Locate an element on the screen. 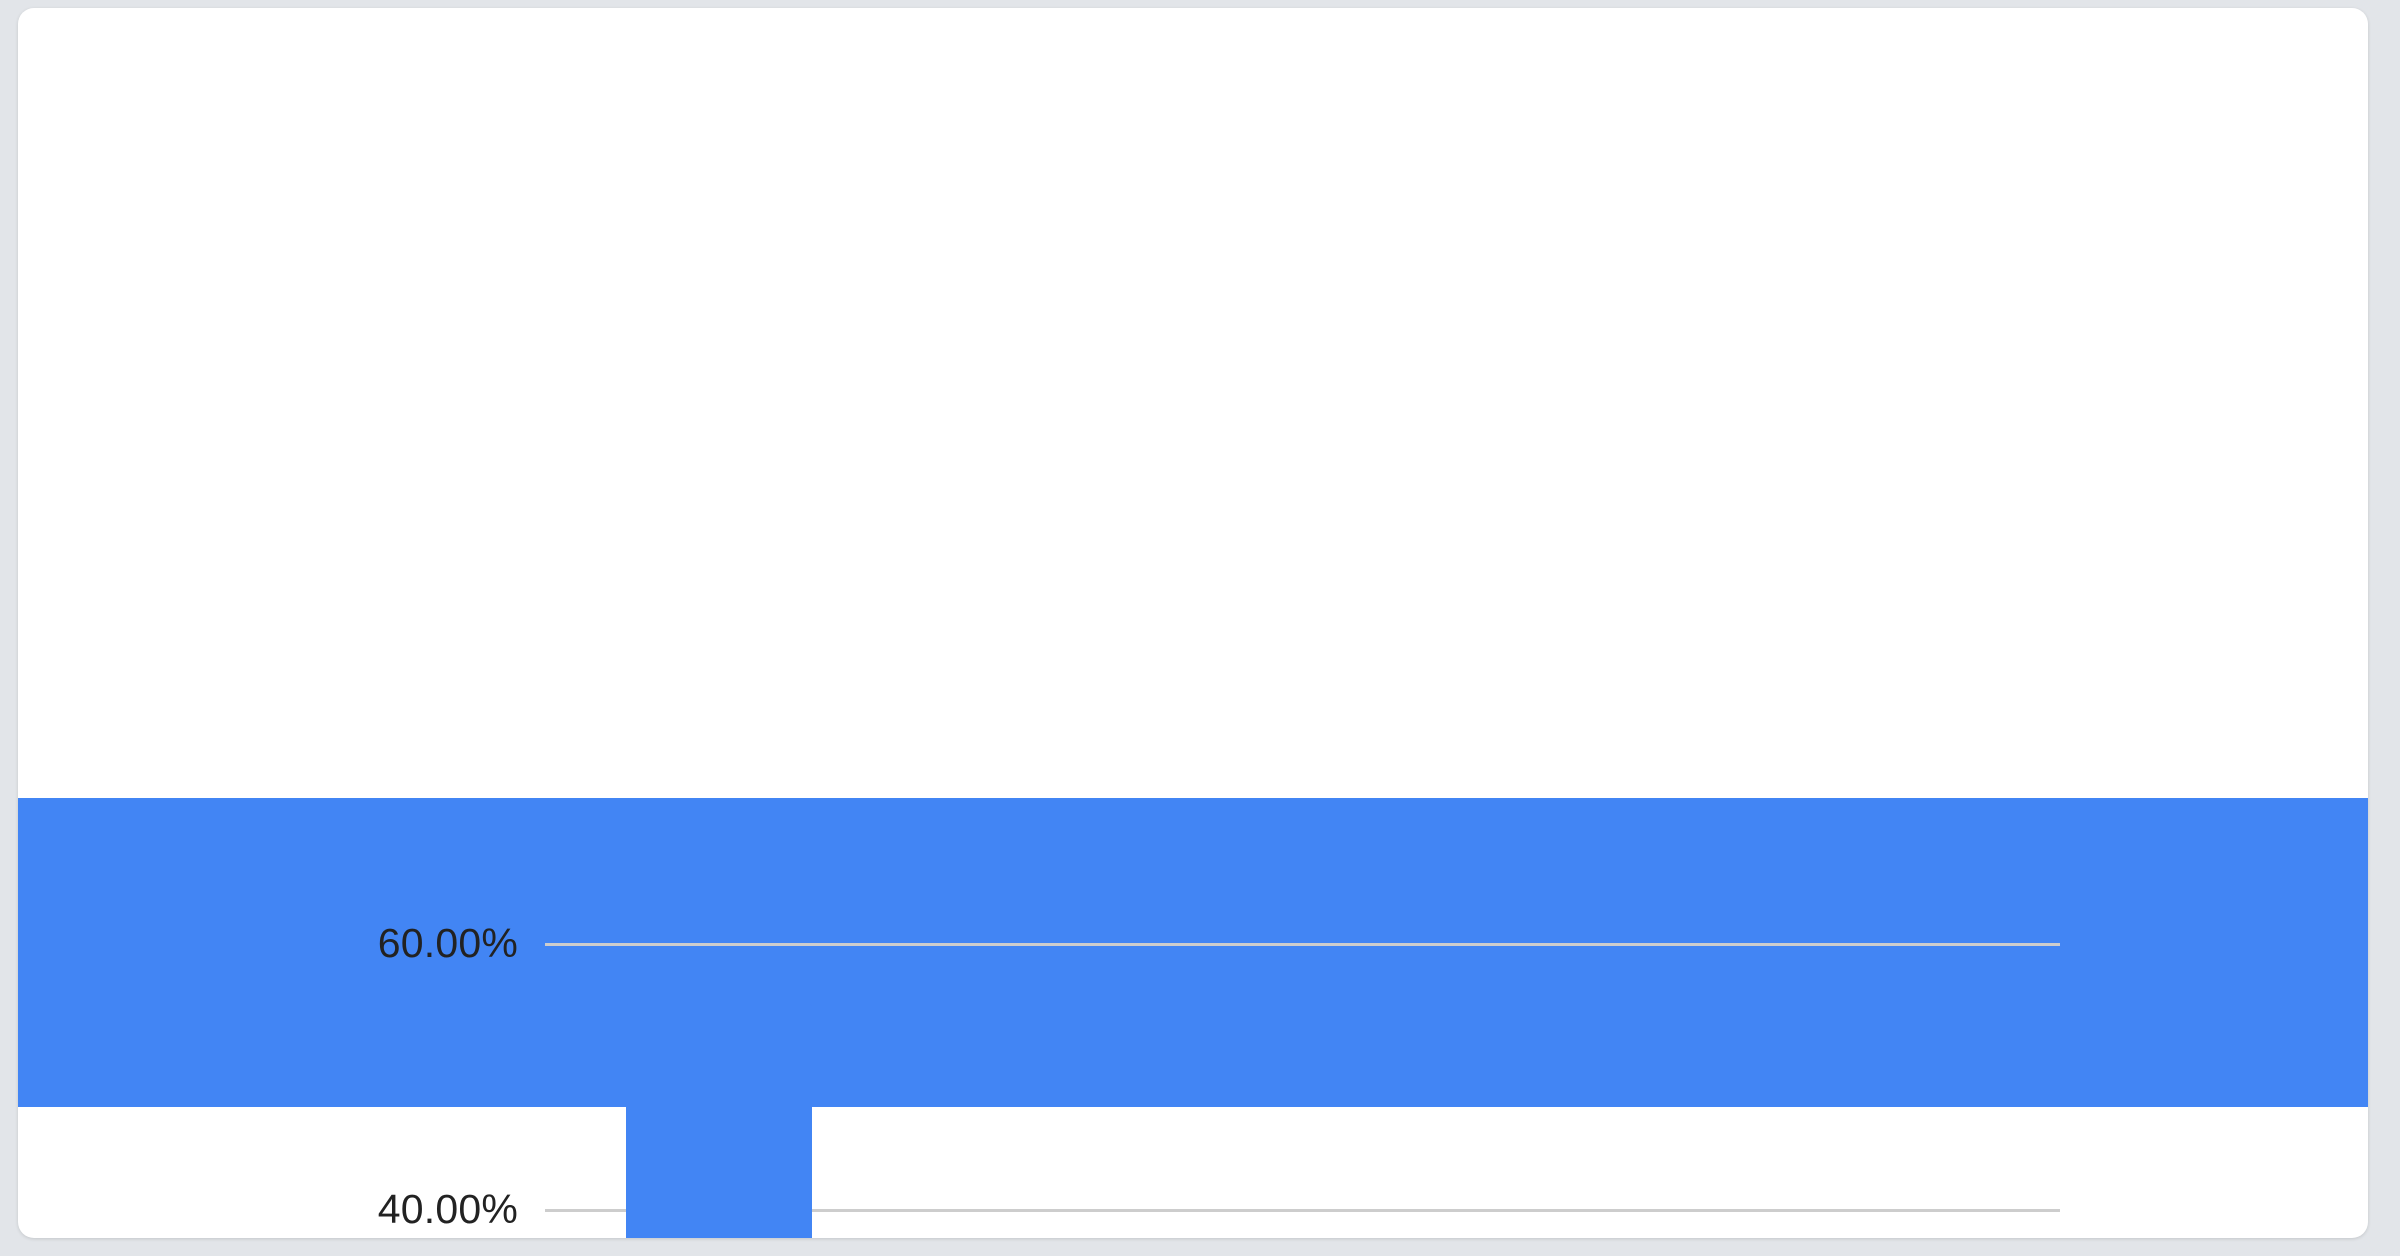 The image size is (2400, 1256). y-tick-label-40: 40.00% is located at coordinates (447, 1209).